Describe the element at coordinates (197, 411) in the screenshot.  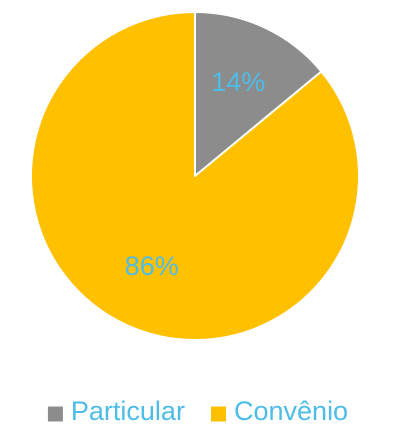
I see `legend: Particular Convênio` at that location.